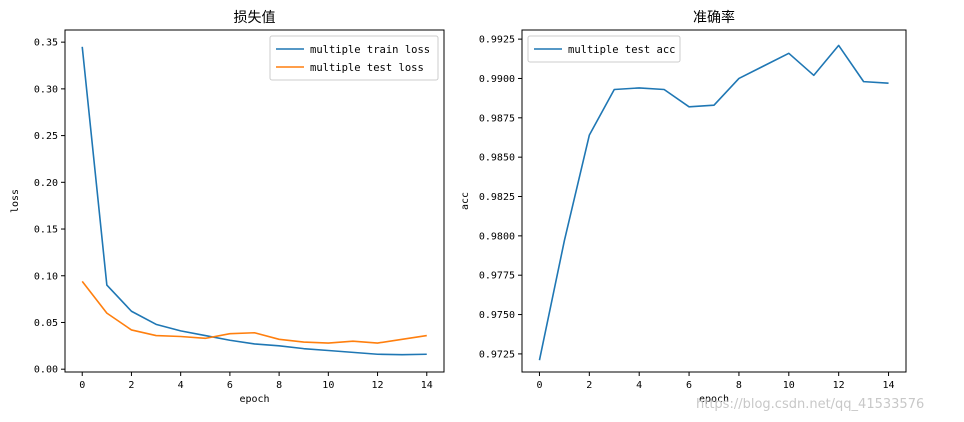 This screenshot has width=964, height=422. I want to click on series-line-multiple-test-loss, so click(254, 312).